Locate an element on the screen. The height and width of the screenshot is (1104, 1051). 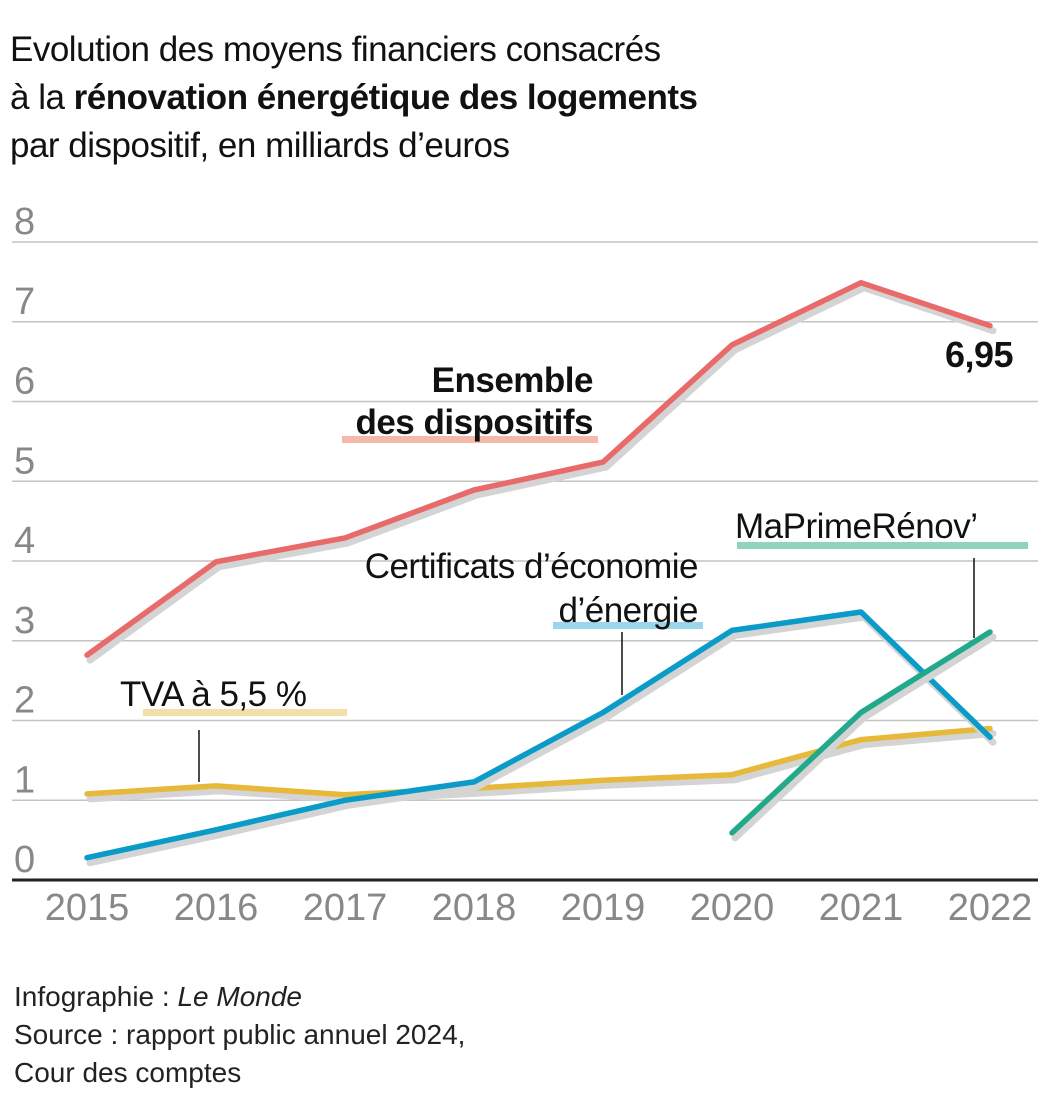
x-tick-label: 2020 is located at coordinates (732, 908).